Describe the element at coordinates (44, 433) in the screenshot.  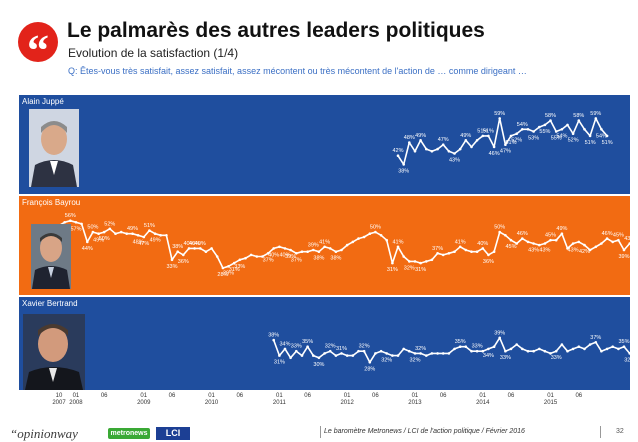
I see `opinionway-logo: “opinionway` at that location.